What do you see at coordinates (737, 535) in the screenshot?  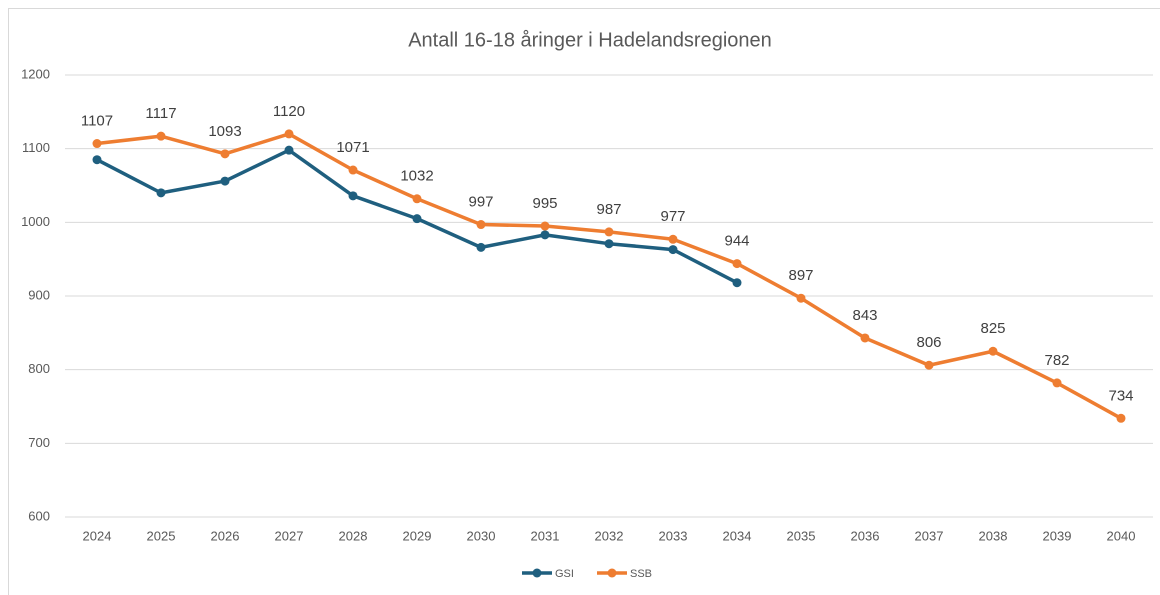 I see `x-tick-label: 2034` at bounding box center [737, 535].